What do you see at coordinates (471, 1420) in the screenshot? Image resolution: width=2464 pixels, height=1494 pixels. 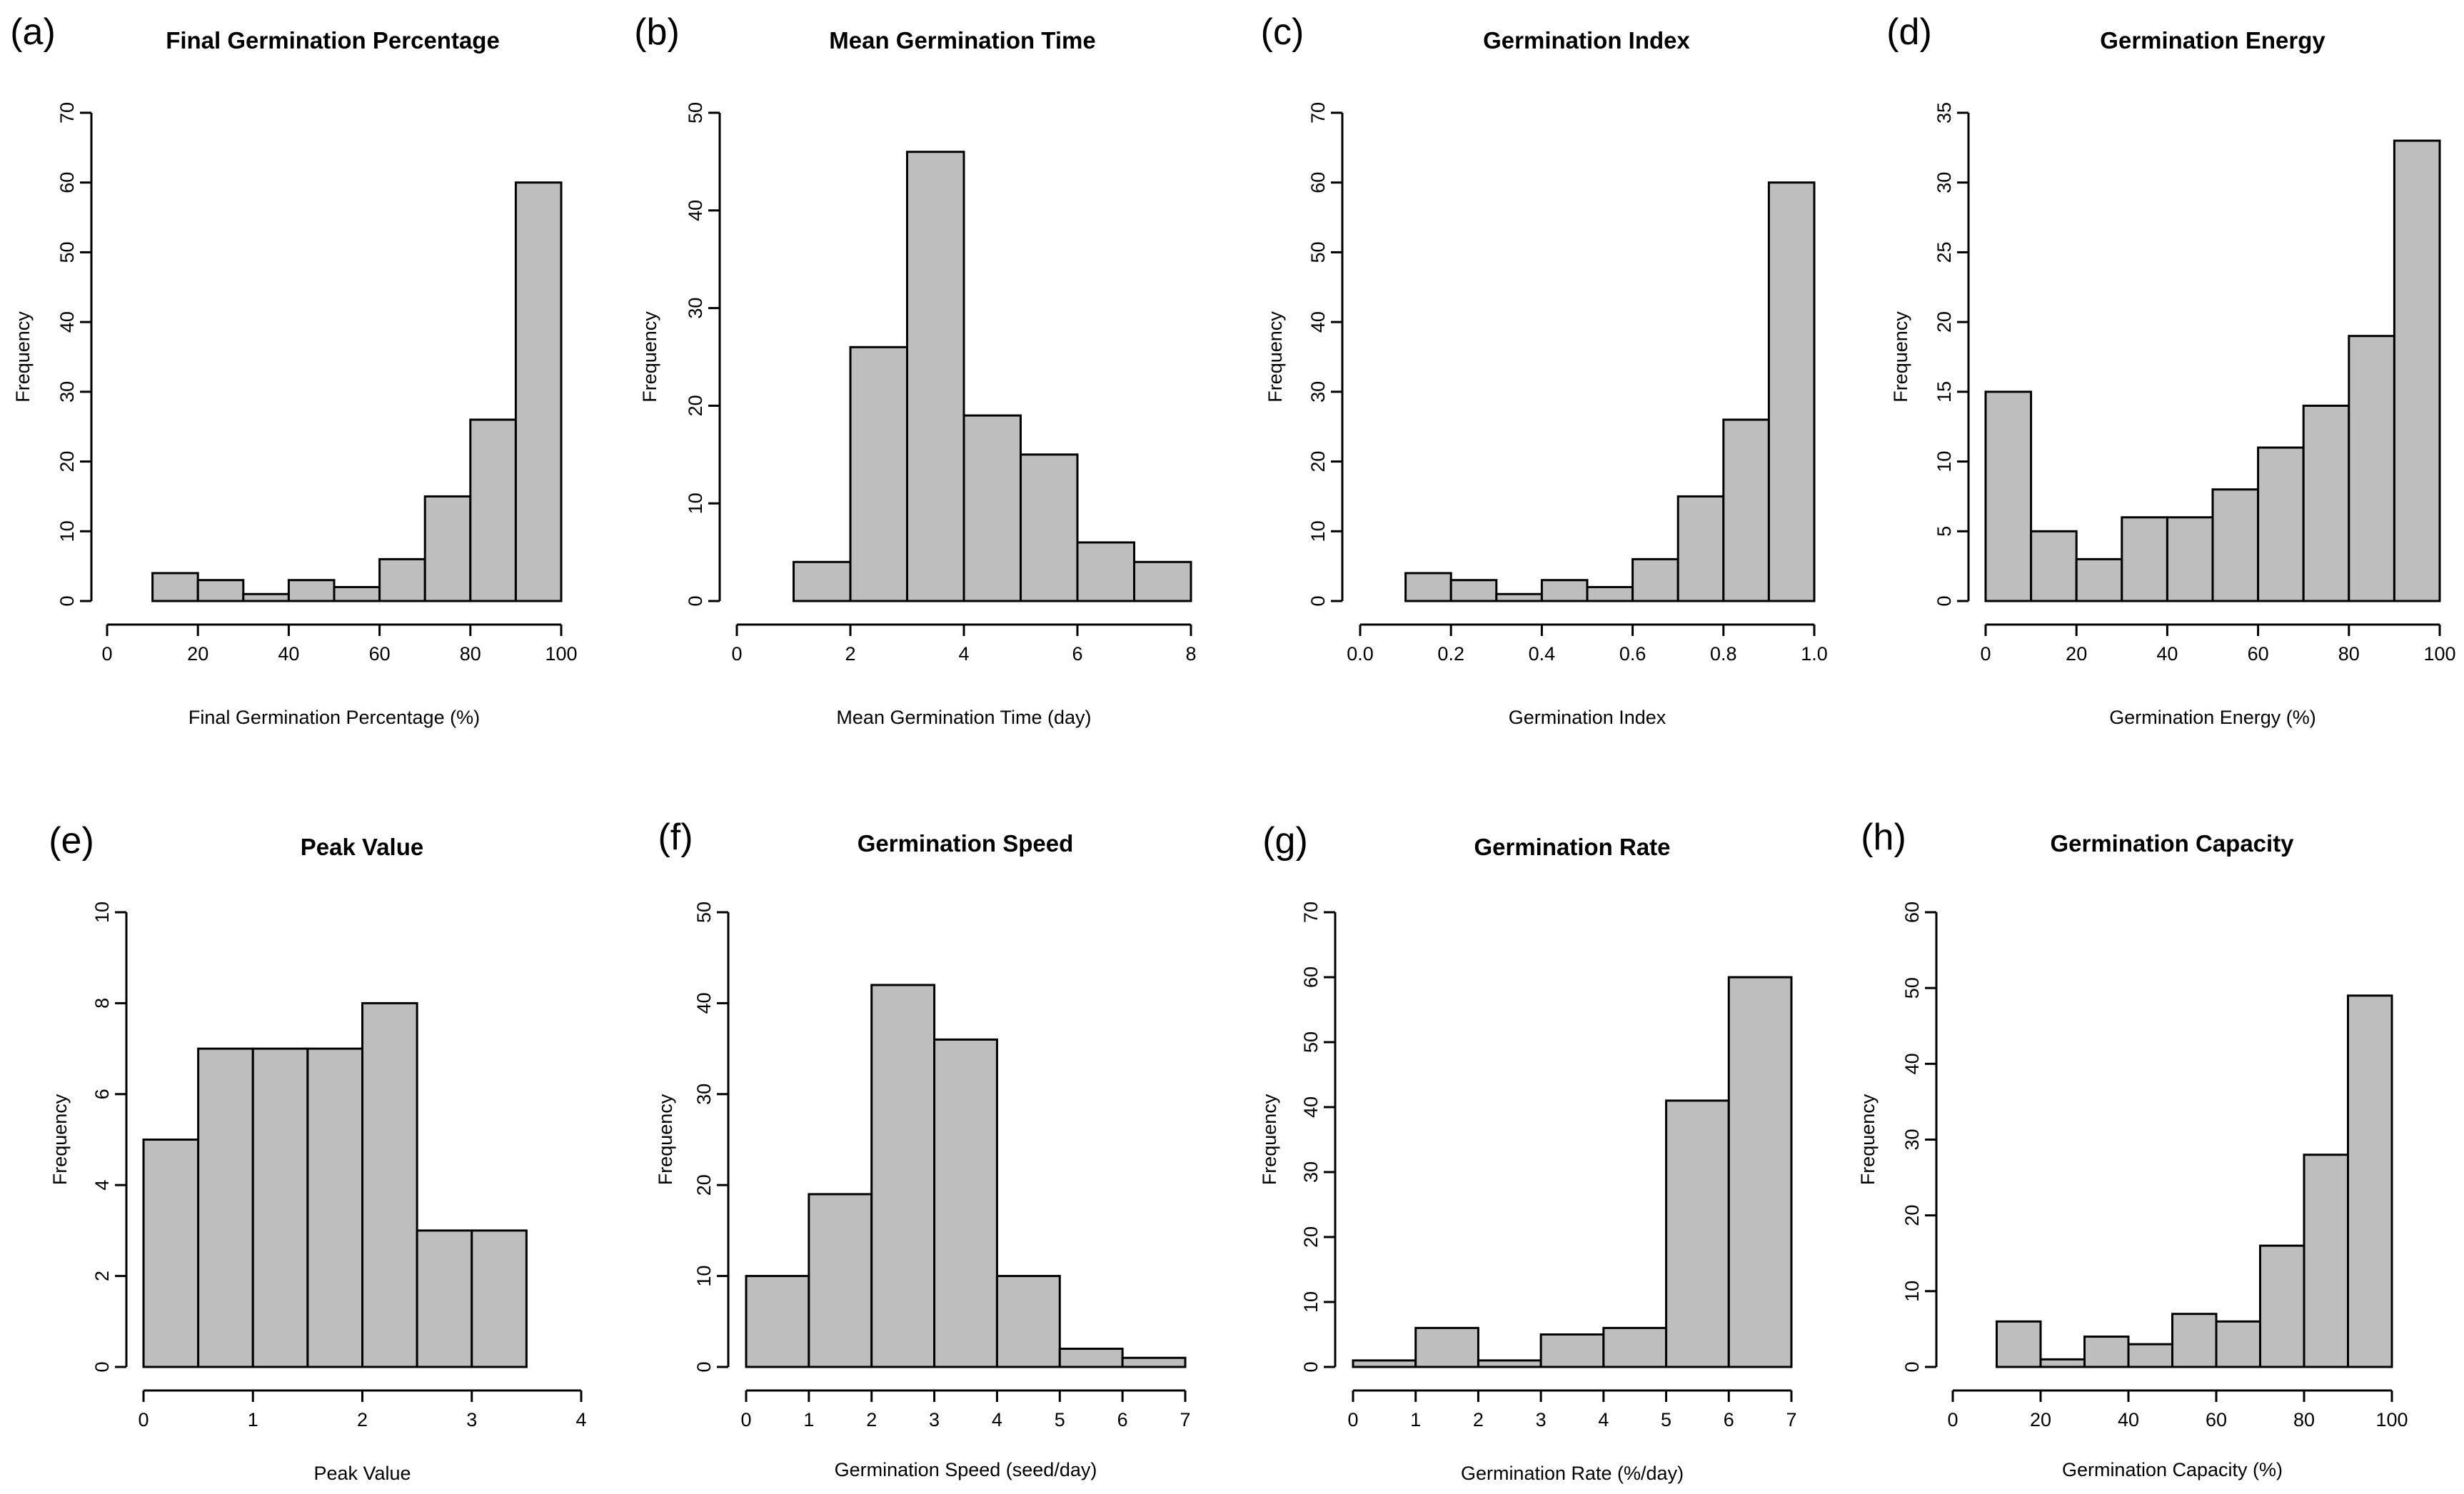 I see `x-tick-label: 3` at bounding box center [471, 1420].